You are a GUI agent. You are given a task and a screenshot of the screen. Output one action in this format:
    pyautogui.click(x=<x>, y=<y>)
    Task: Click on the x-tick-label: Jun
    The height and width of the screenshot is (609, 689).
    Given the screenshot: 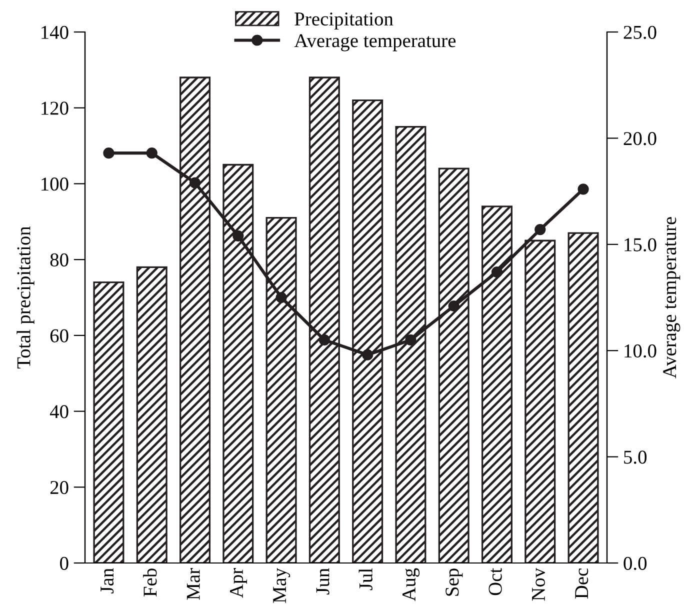 What is the action you would take?
    pyautogui.click(x=323, y=581)
    